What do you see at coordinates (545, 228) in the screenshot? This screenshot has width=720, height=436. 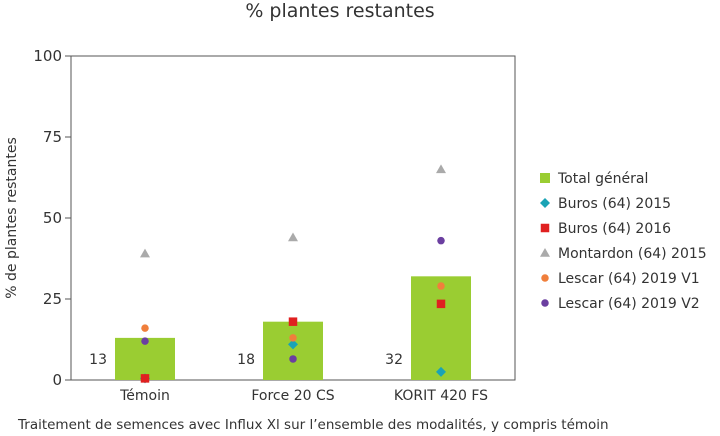 I see `legend-swatch-square` at bounding box center [545, 228].